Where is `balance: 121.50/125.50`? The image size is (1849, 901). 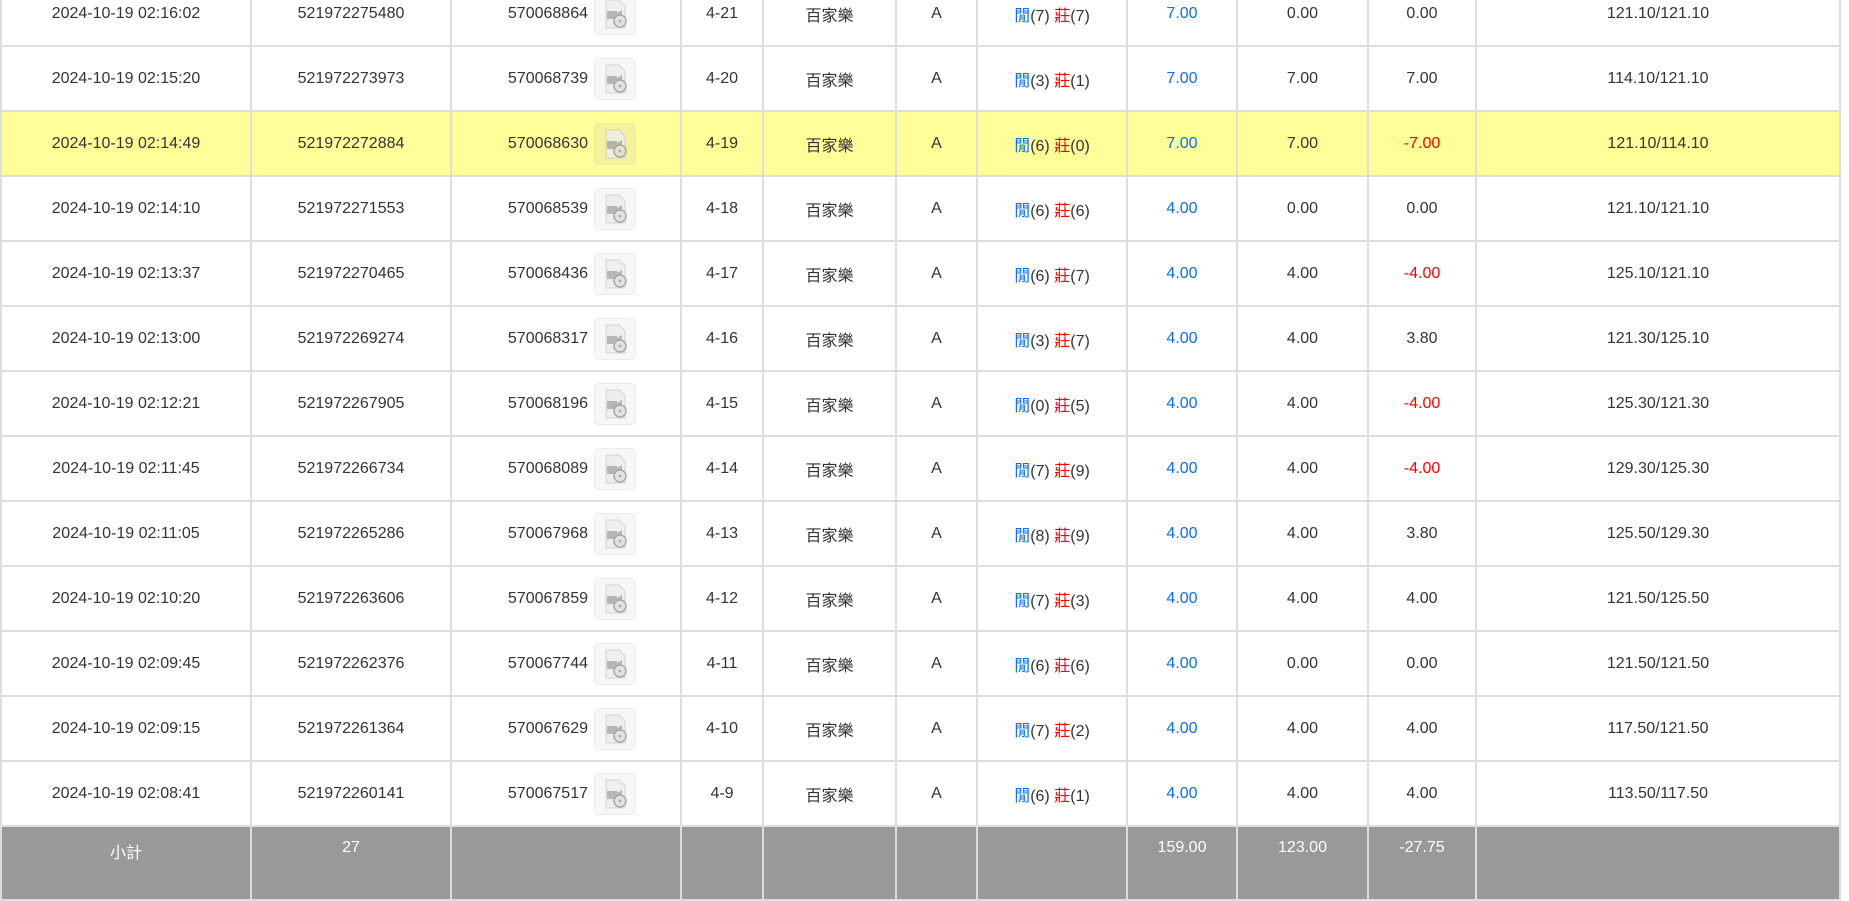 balance: 121.50/125.50 is located at coordinates (1658, 598).